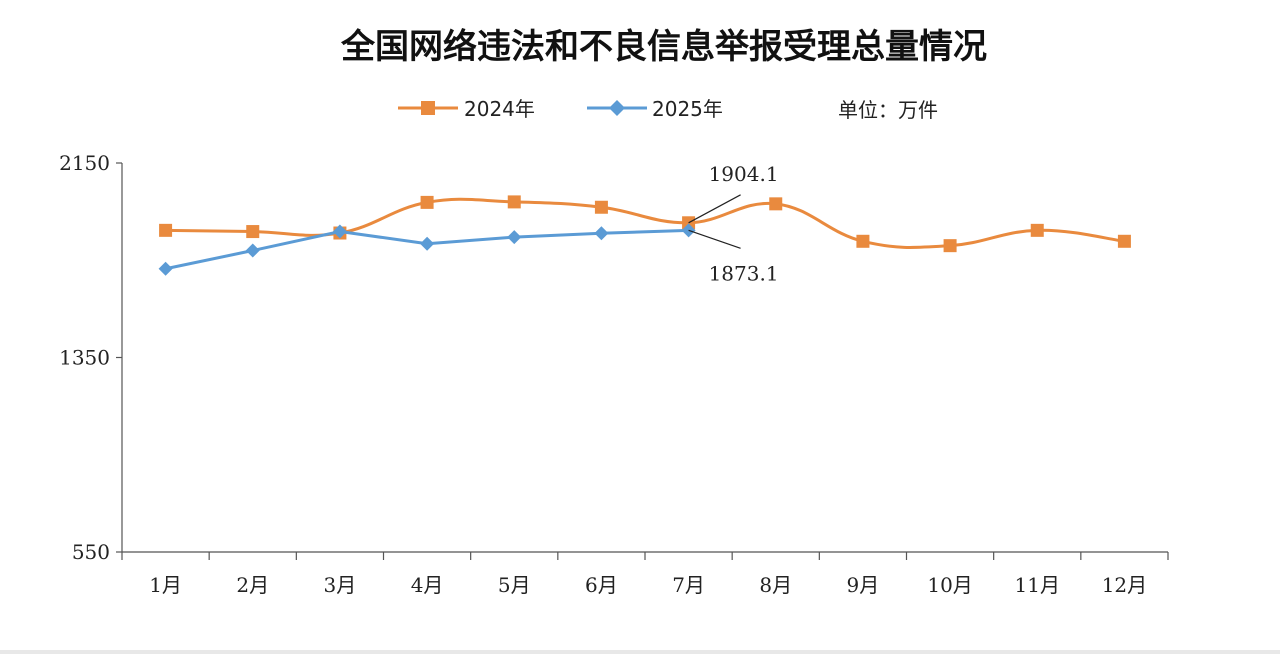 Image resolution: width=1280 pixels, height=654 pixels. I want to click on series-line, so click(645, 223).